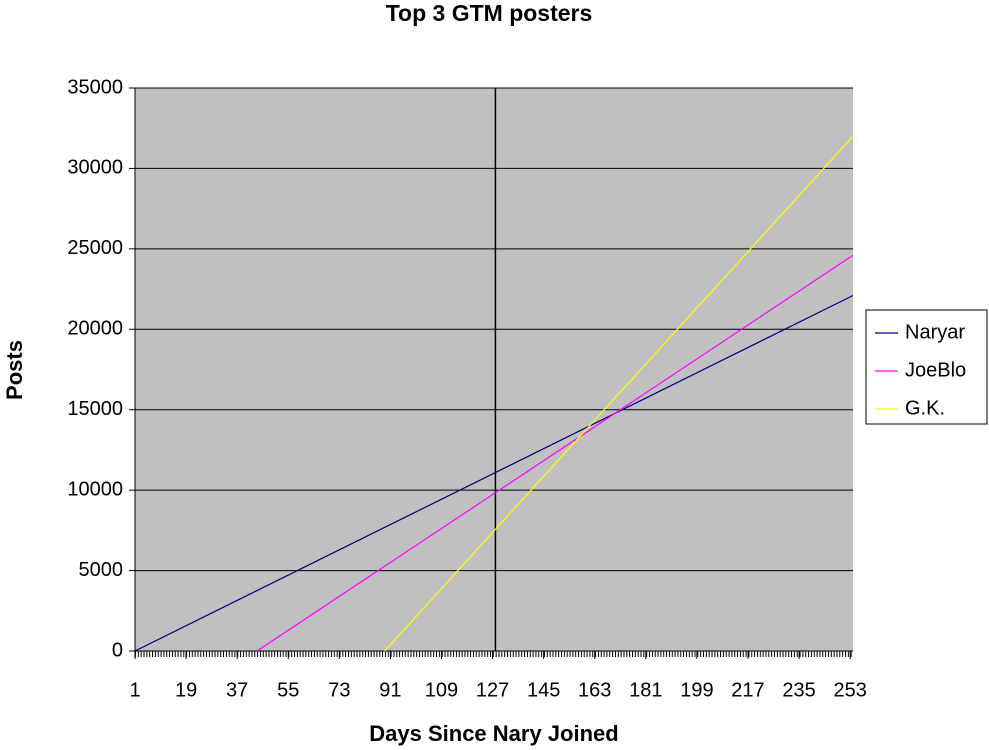  What do you see at coordinates (849, 690) in the screenshot?
I see `x-tick-label: 253` at bounding box center [849, 690].